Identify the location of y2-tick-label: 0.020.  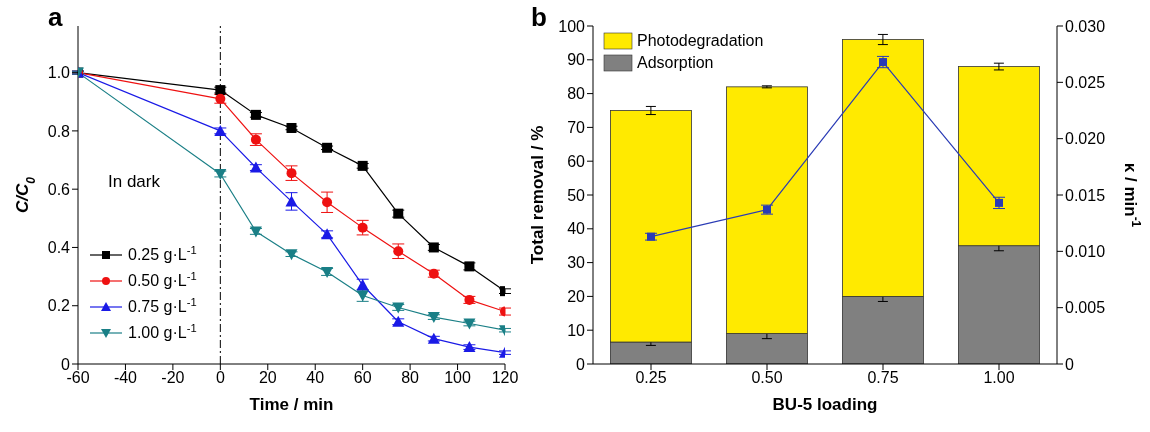
(1085, 139).